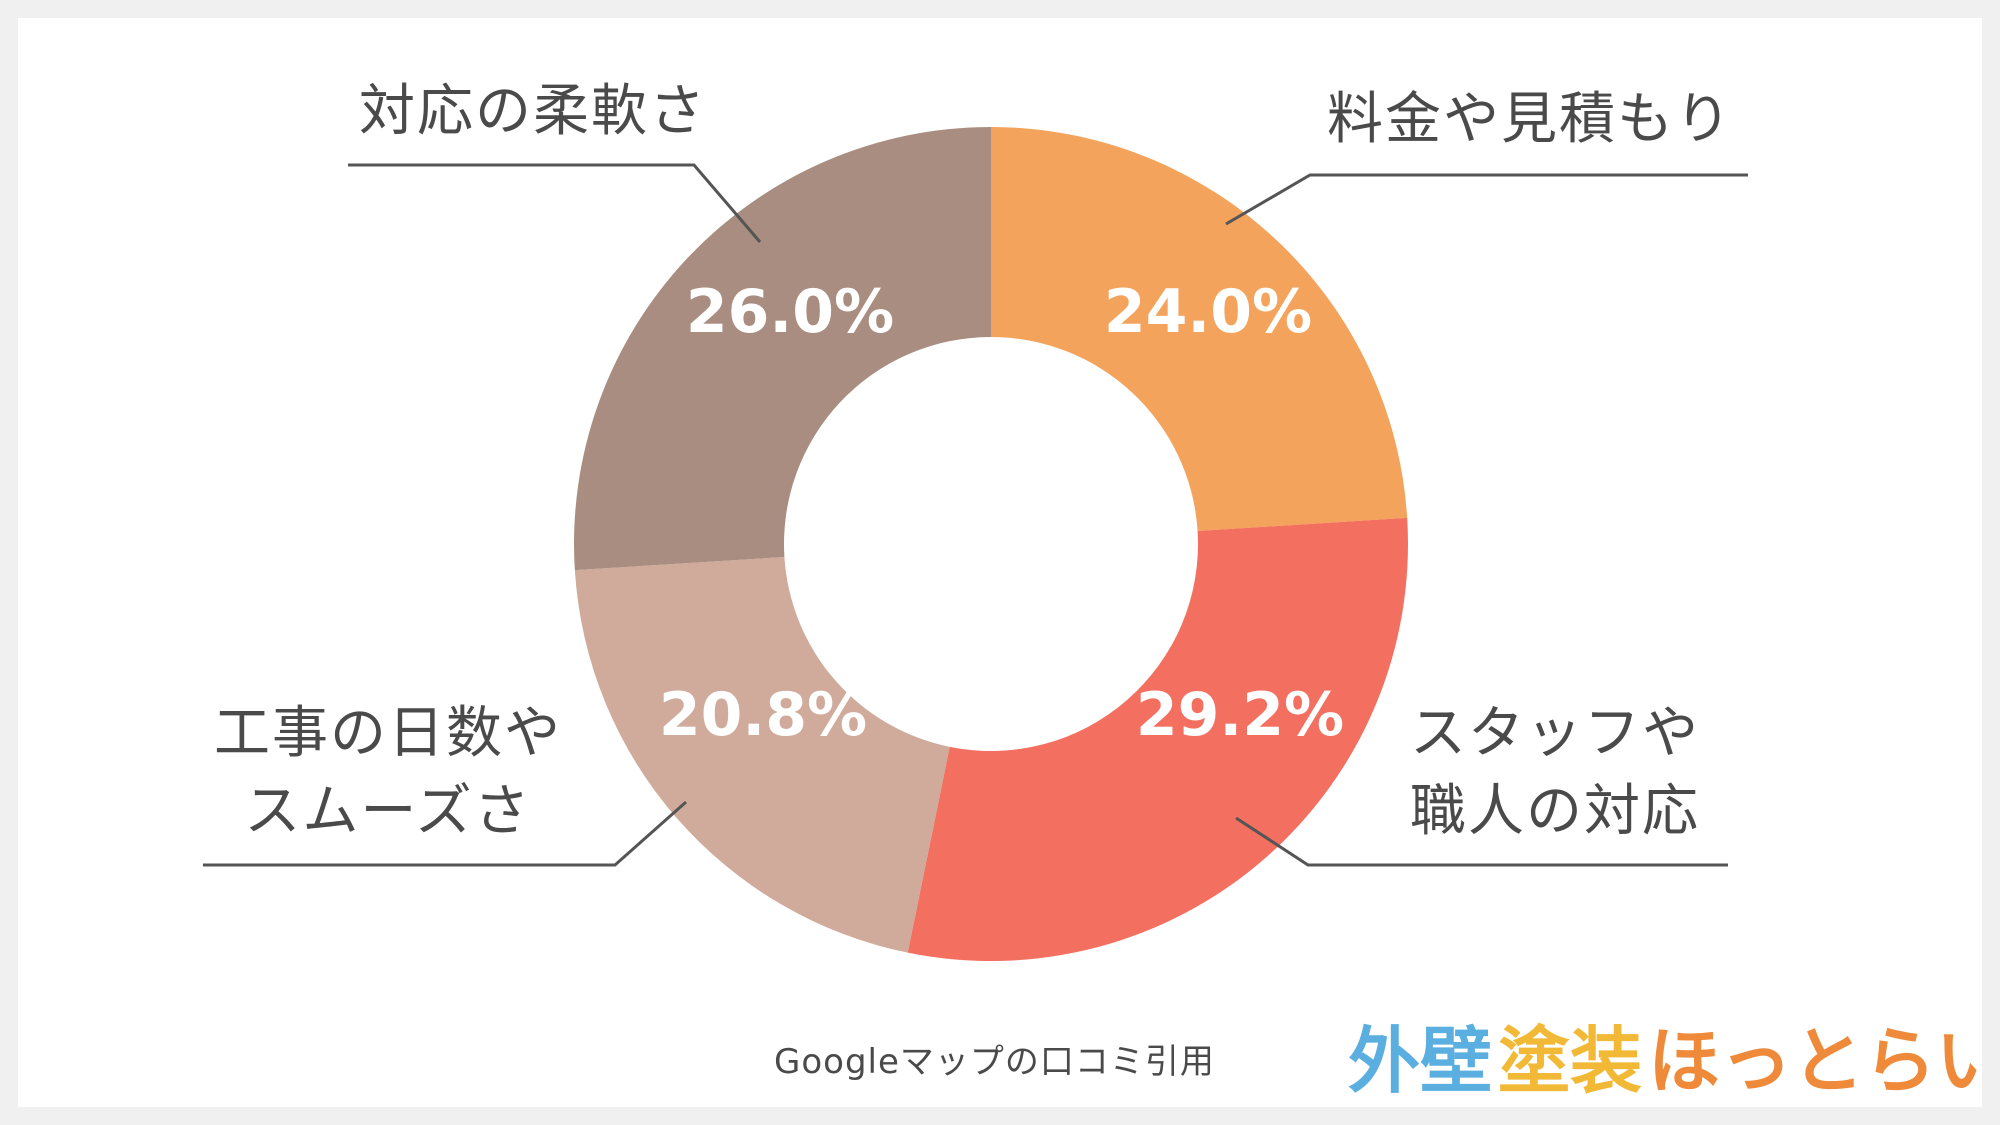  What do you see at coordinates (1420, 1061) in the screenshot?
I see `logo-part-1: 外壁` at bounding box center [1420, 1061].